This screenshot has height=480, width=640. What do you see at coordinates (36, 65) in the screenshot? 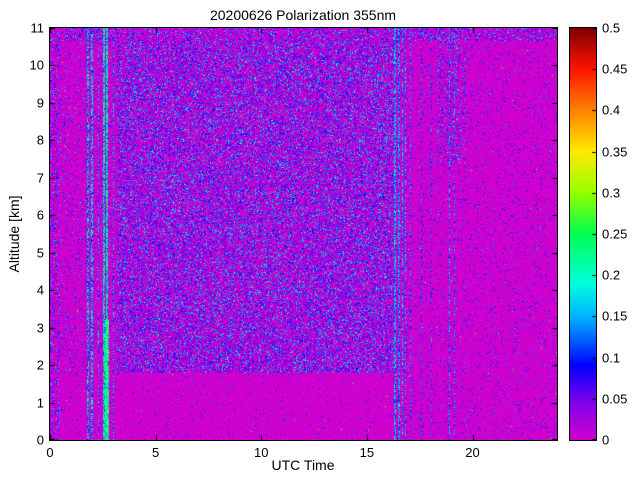
I see `y-tick-label: 10` at bounding box center [36, 65].